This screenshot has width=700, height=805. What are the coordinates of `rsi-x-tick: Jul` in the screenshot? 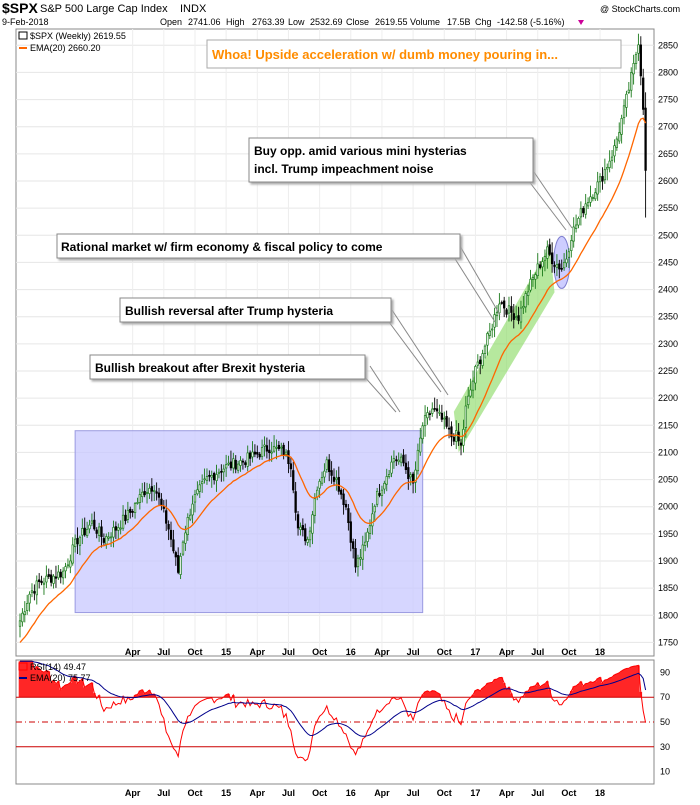 It's located at (288, 793).